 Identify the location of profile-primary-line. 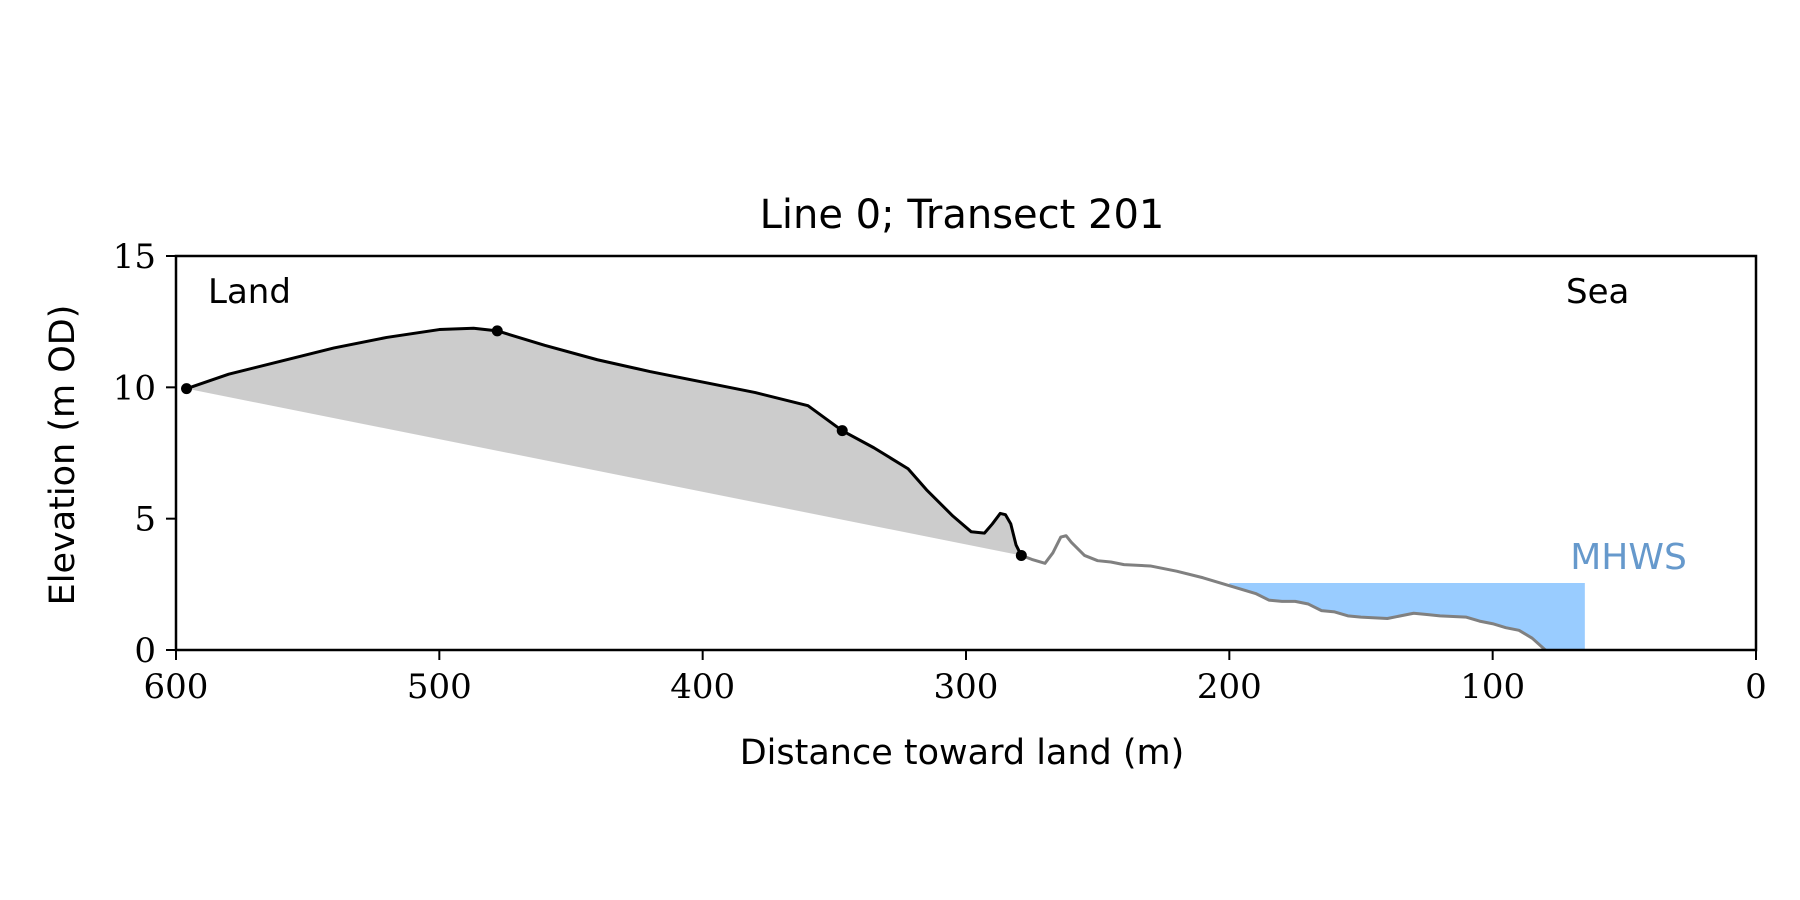
(604, 441).